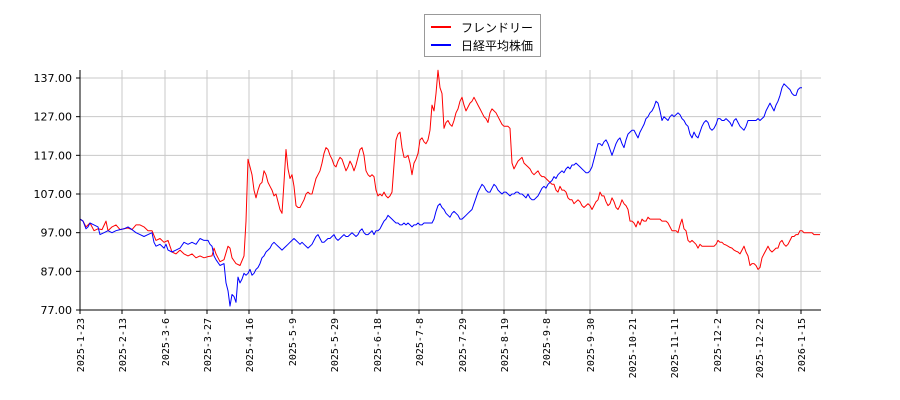 Image resolution: width=900 pixels, height=400 pixels. I want to click on legend-item-nikkei: 日経平均株価, so click(482, 45).